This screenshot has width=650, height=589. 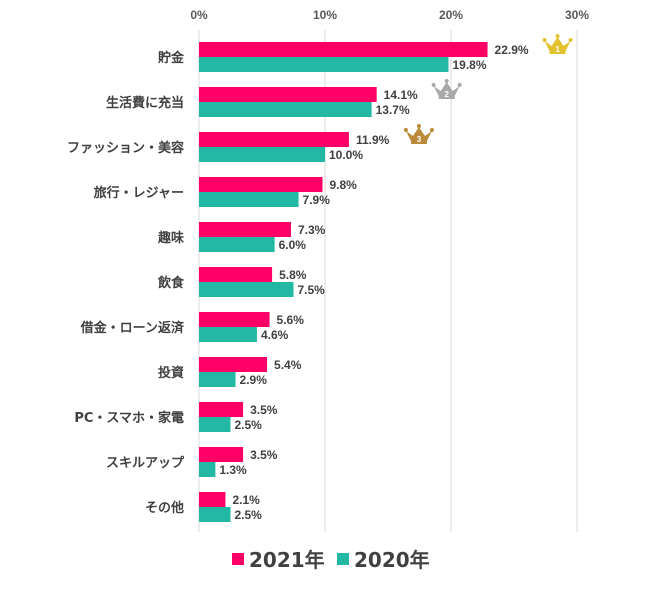 I want to click on data-label: 7.9%, so click(x=317, y=200).